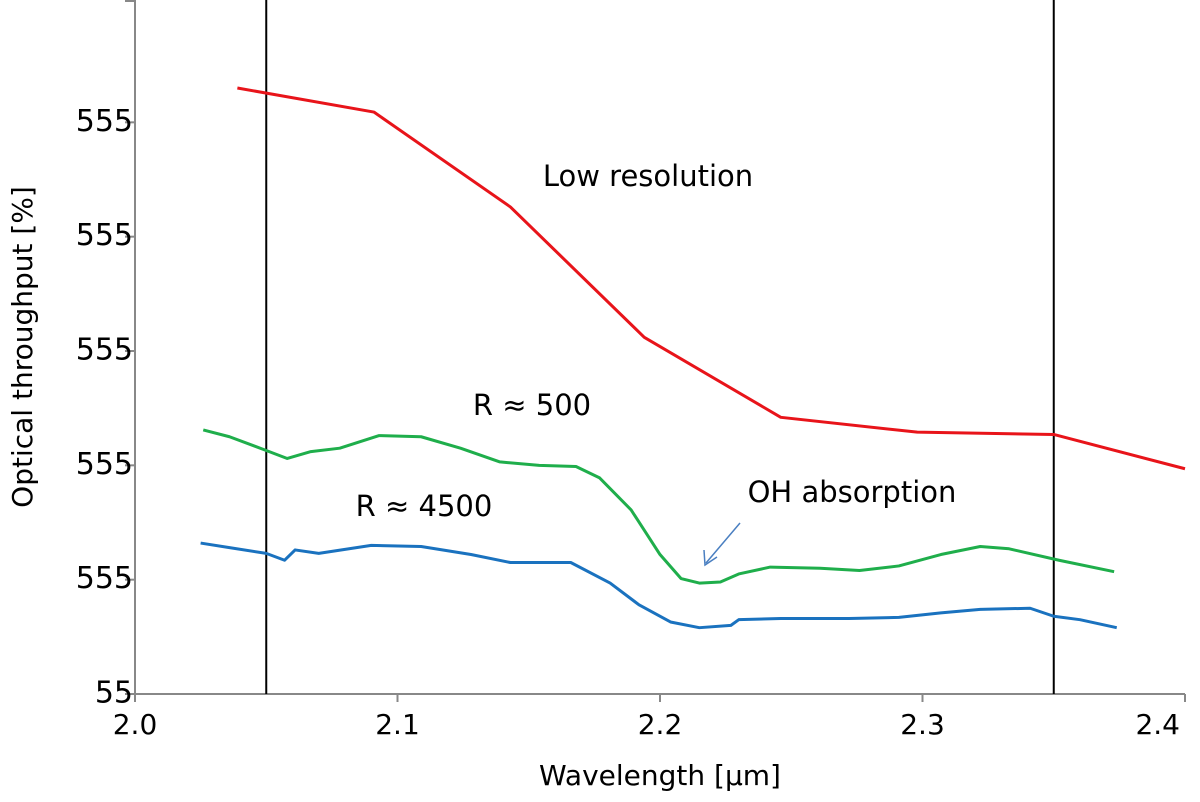  Describe the element at coordinates (114, 693) in the screenshot. I see `y-tick-label: 55` at that location.